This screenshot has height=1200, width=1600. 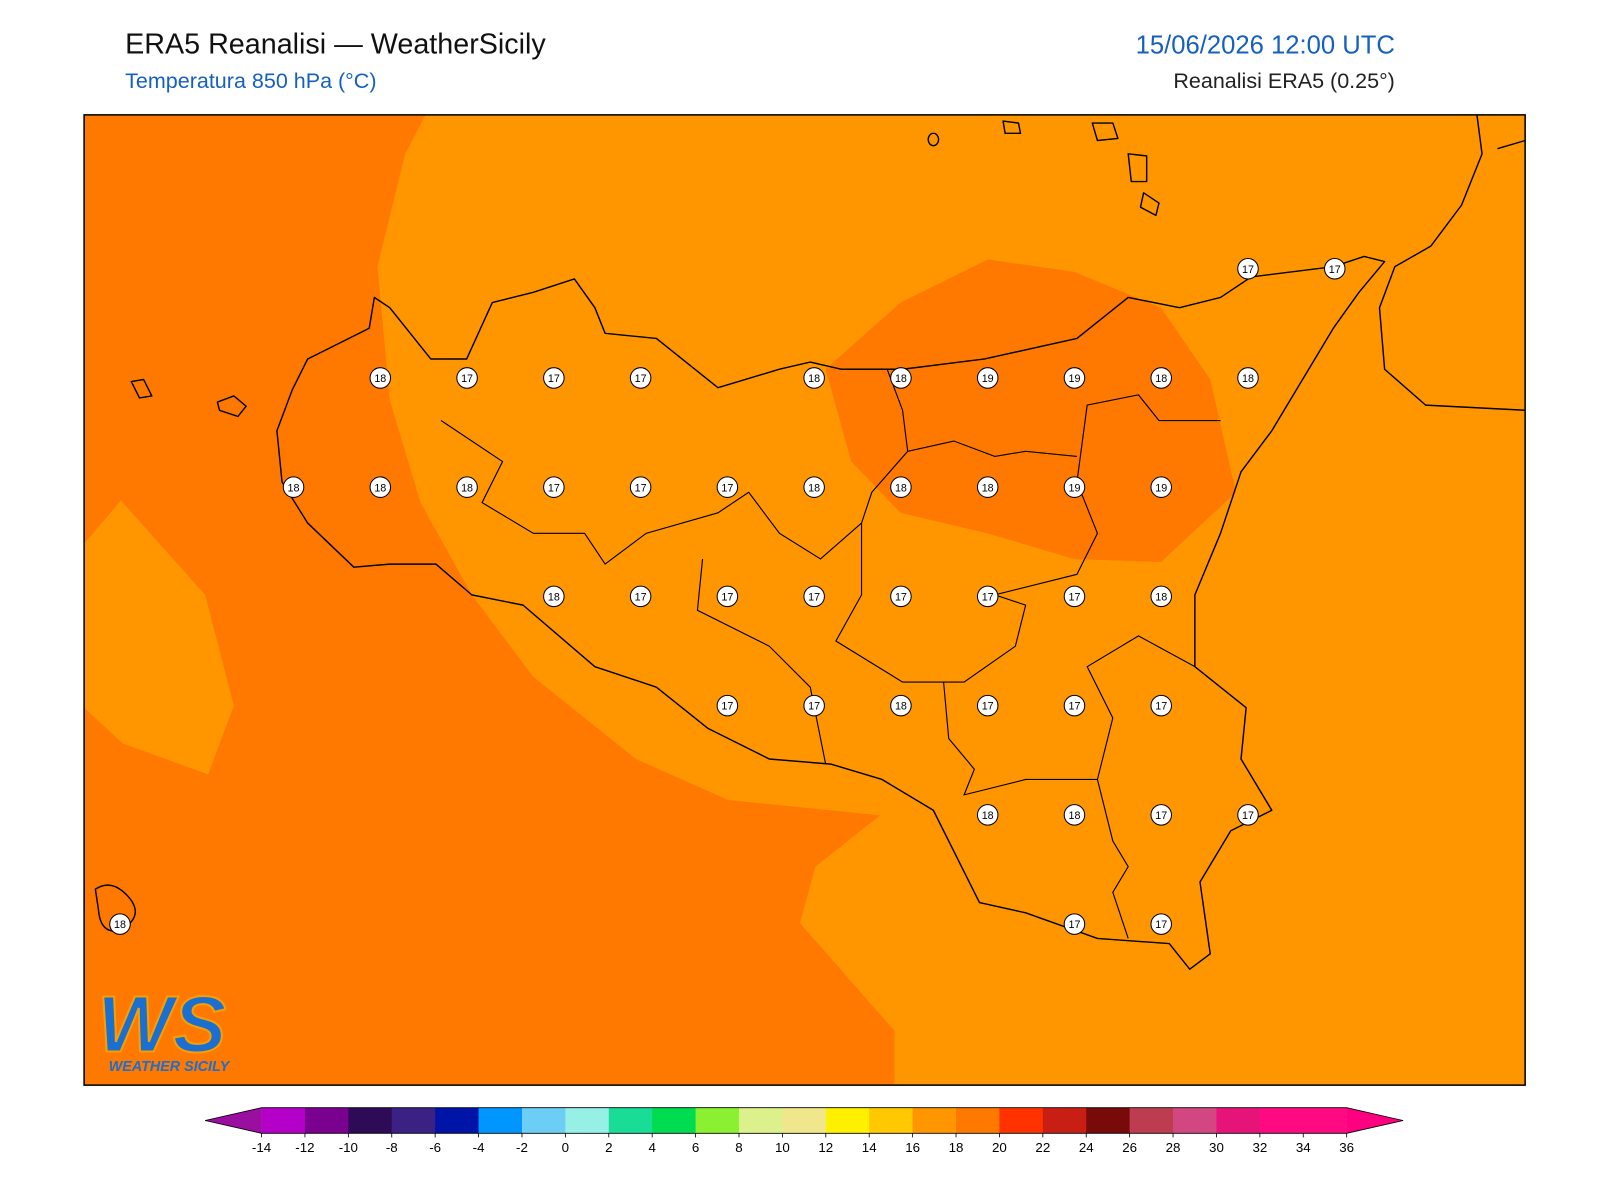 I want to click on colorbar-tick-label: 12, so click(x=825, y=1147).